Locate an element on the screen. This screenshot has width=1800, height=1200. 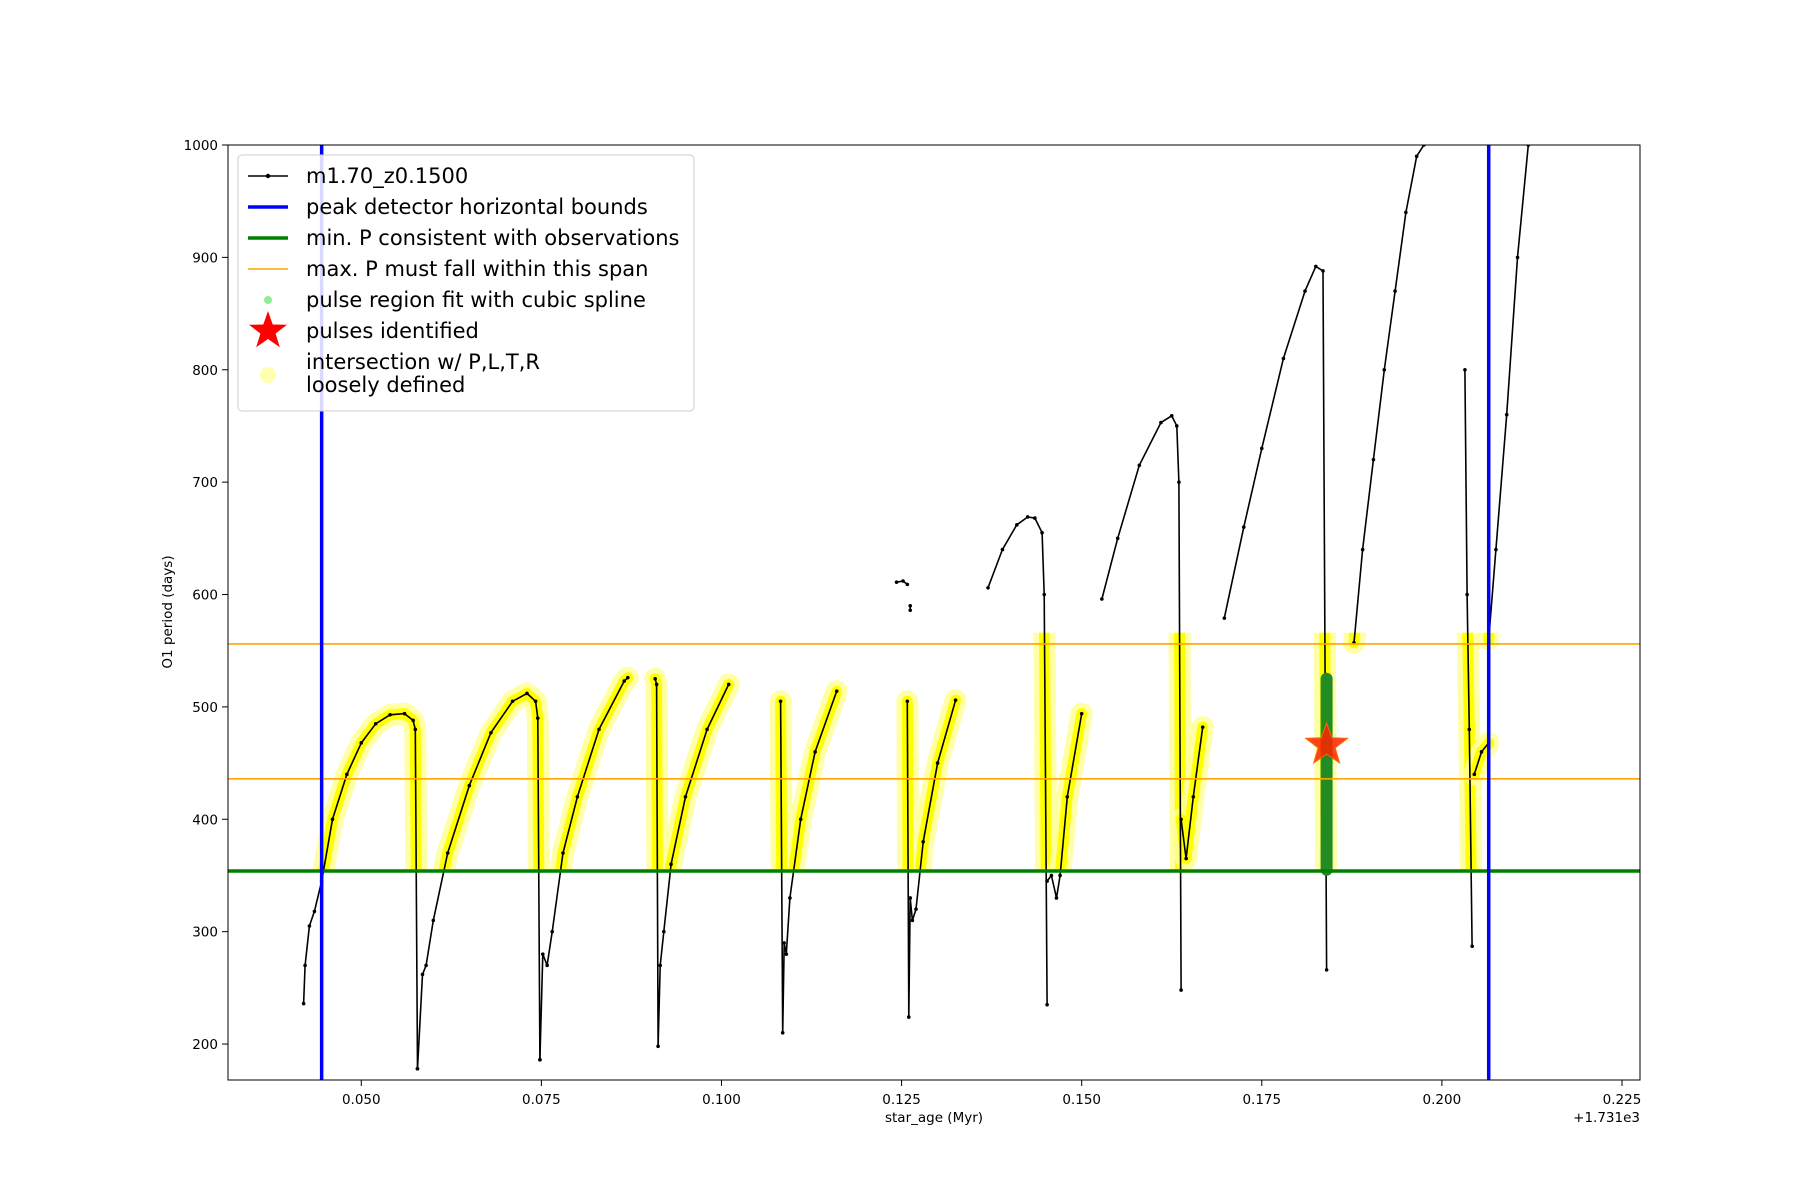
y-tick-label: 400 is located at coordinates (205, 820).